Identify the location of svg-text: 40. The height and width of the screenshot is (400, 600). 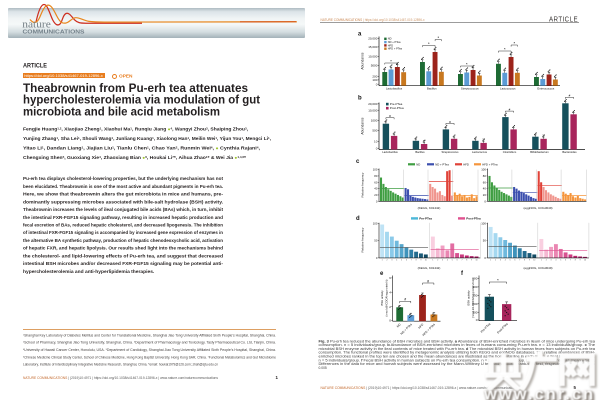
(376, 189).